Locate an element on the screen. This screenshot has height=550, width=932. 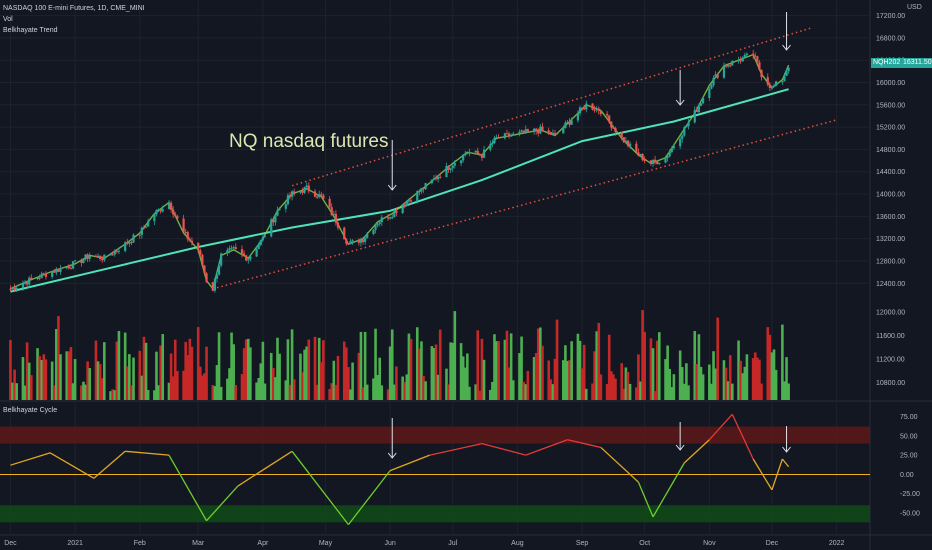
x-tick-label: Feb is located at coordinates (140, 543).